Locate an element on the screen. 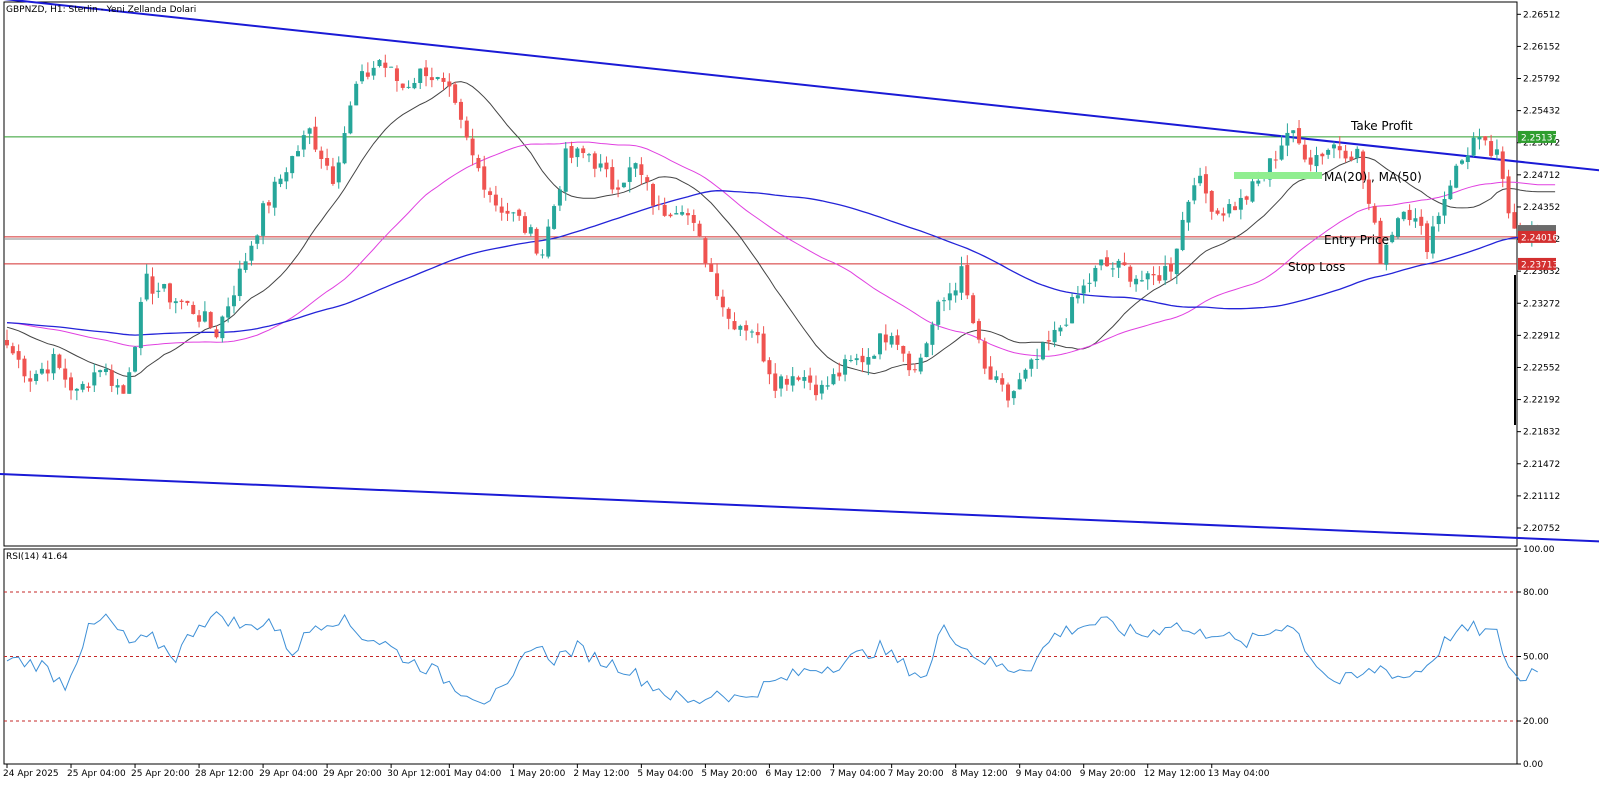 The height and width of the screenshot is (804, 1599). price-tick-label: 2.21832 is located at coordinates (1541, 433).